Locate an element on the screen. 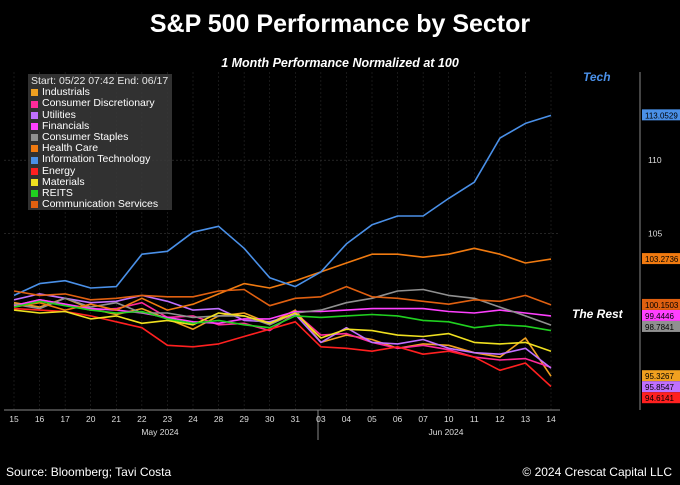  series-line-reits is located at coordinates (282, 316).